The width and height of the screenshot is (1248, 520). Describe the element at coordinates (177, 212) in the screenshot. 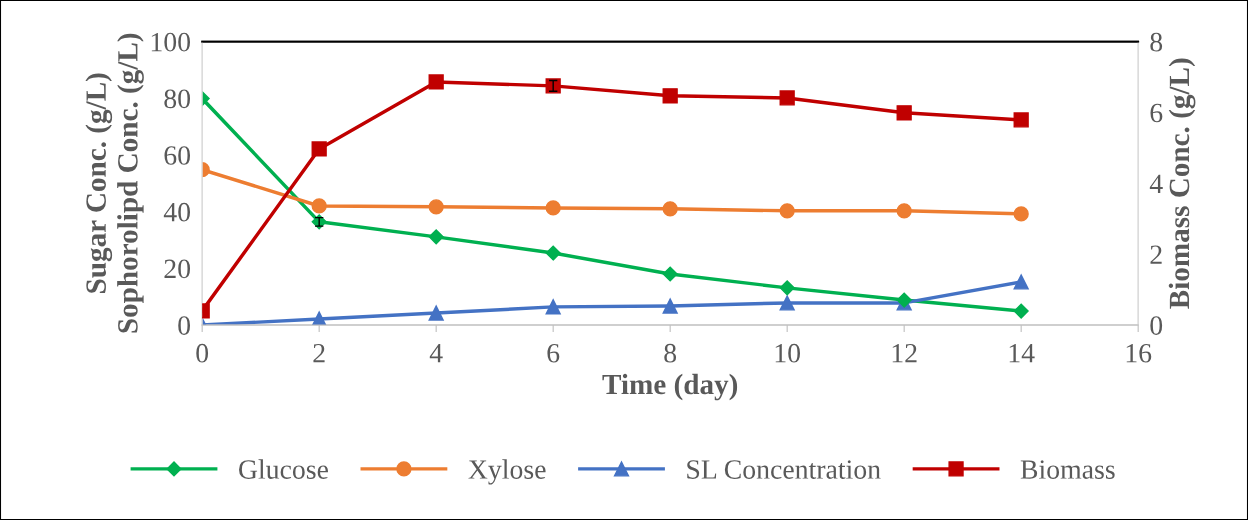

I see `y-tick-label: 40` at that location.